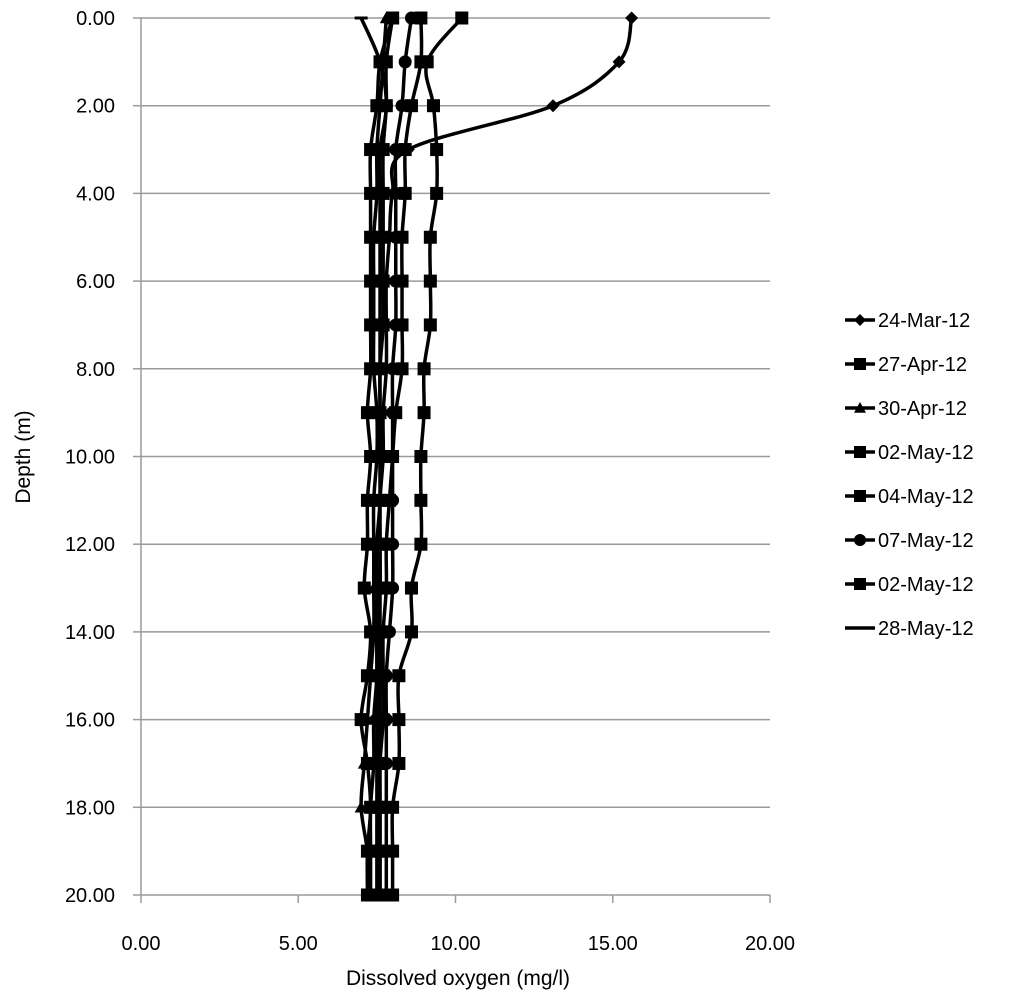  I want to click on x-tick-label: 15.00, so click(613, 944).